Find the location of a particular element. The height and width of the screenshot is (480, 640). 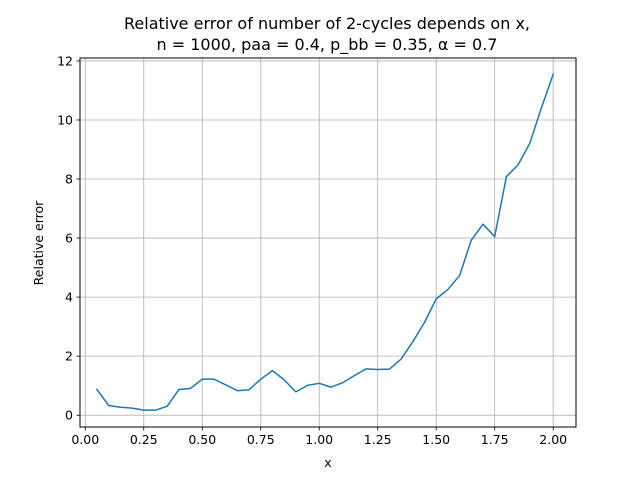

y-tick-label: 4 is located at coordinates (69, 297).